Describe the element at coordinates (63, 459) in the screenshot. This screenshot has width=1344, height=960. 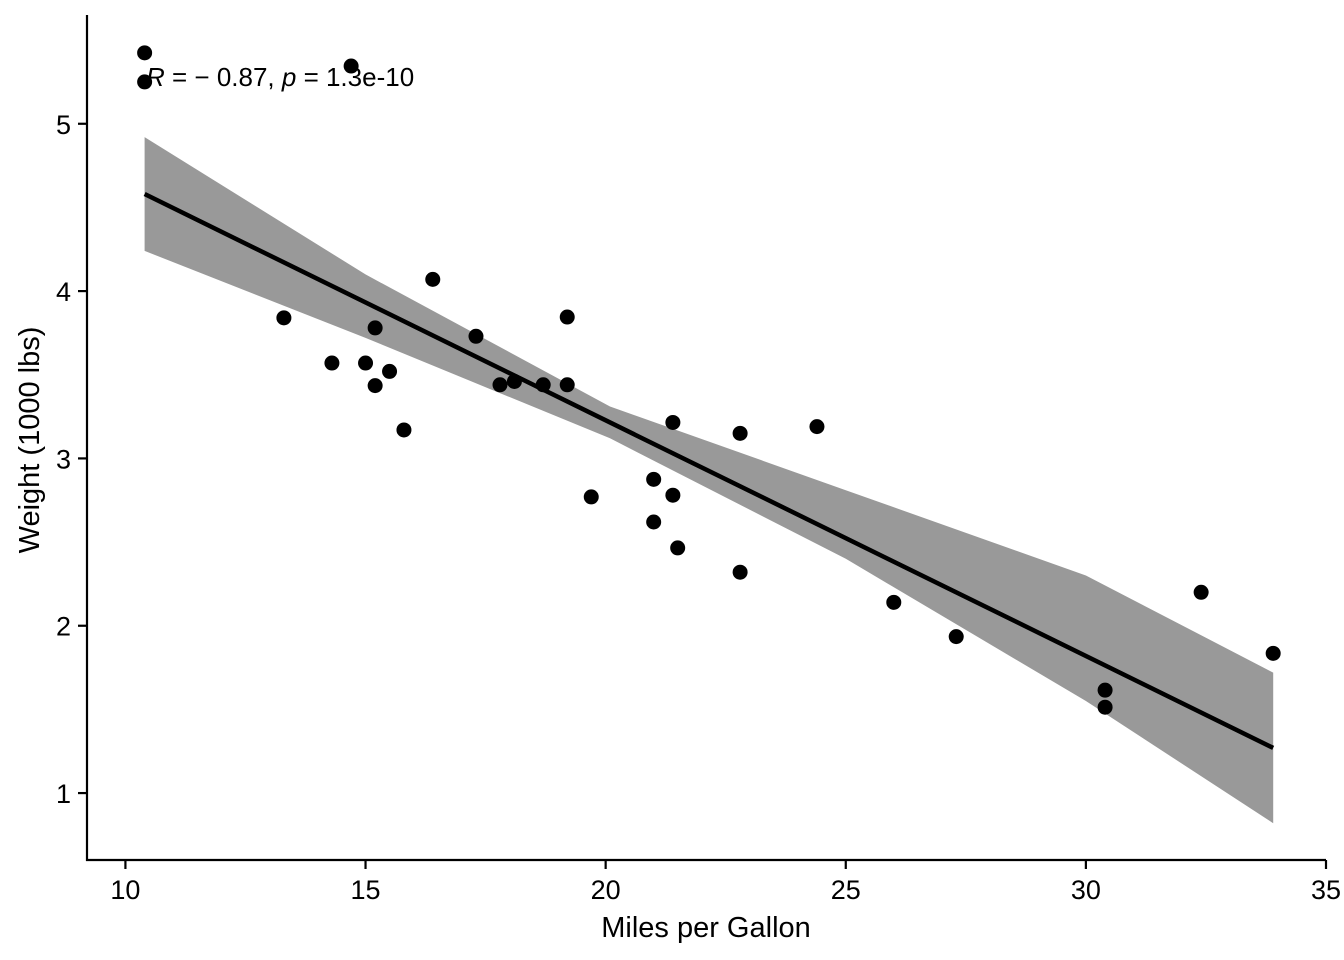
I see `y-tick-label: 3` at that location.